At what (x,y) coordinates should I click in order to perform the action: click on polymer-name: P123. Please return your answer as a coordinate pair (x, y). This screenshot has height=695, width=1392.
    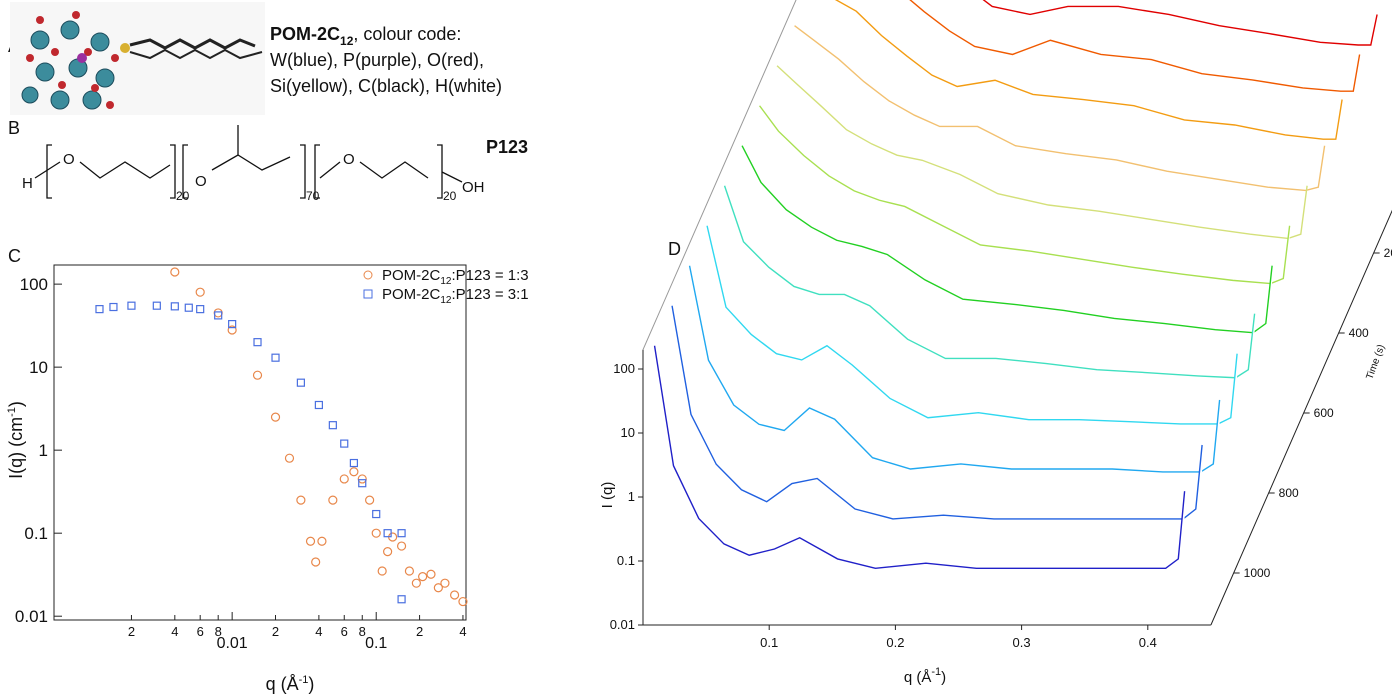
    Looking at the image, I should click on (507, 147).